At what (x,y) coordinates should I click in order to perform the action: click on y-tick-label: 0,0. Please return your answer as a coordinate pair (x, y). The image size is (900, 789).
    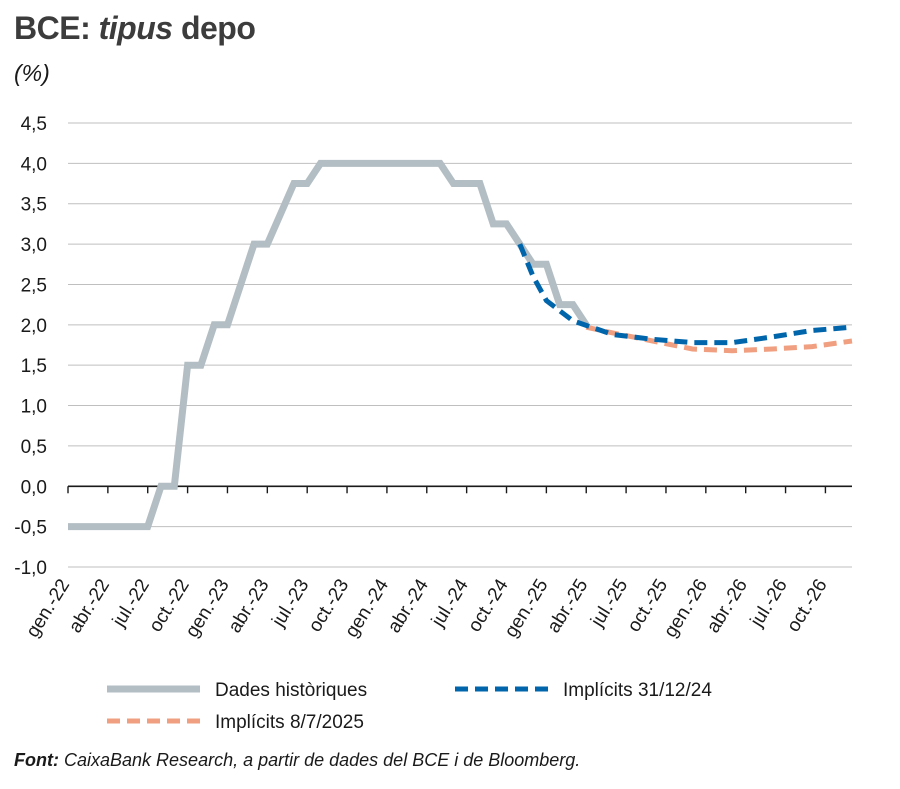
    Looking at the image, I should click on (34, 487).